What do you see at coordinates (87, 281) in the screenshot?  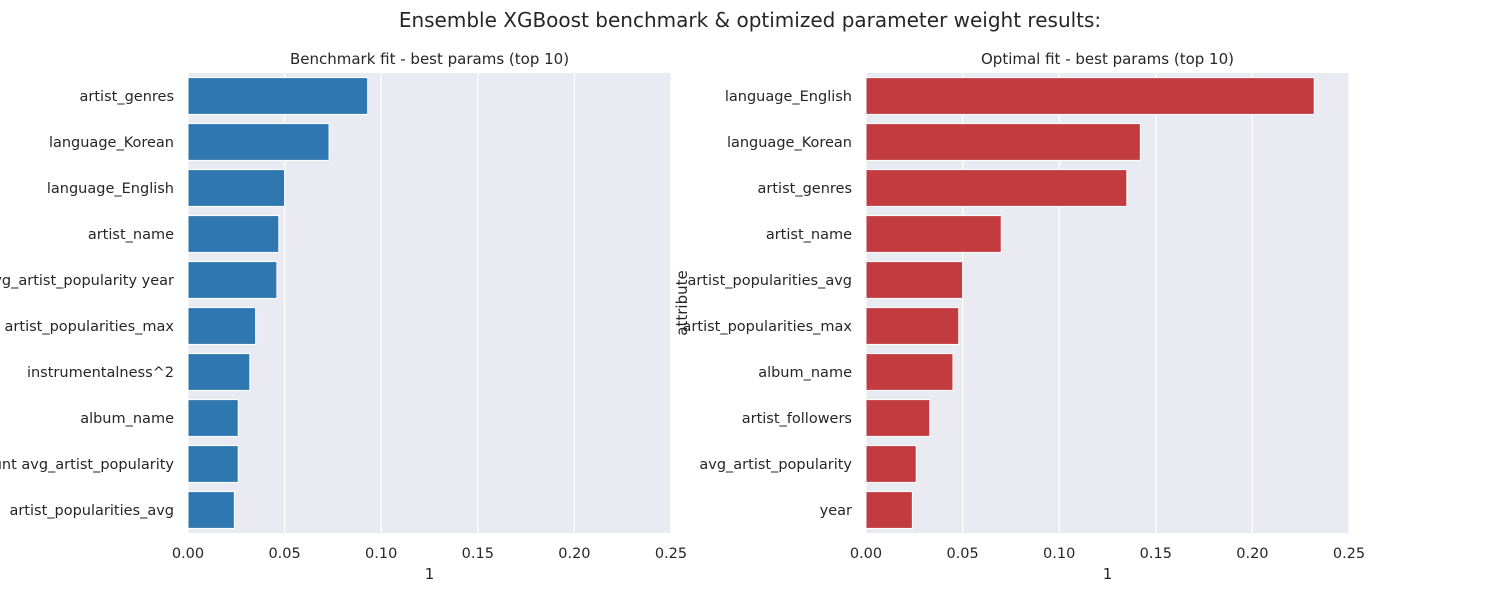 I see `benchmark-category-label: avg_artist_popularity year` at bounding box center [87, 281].